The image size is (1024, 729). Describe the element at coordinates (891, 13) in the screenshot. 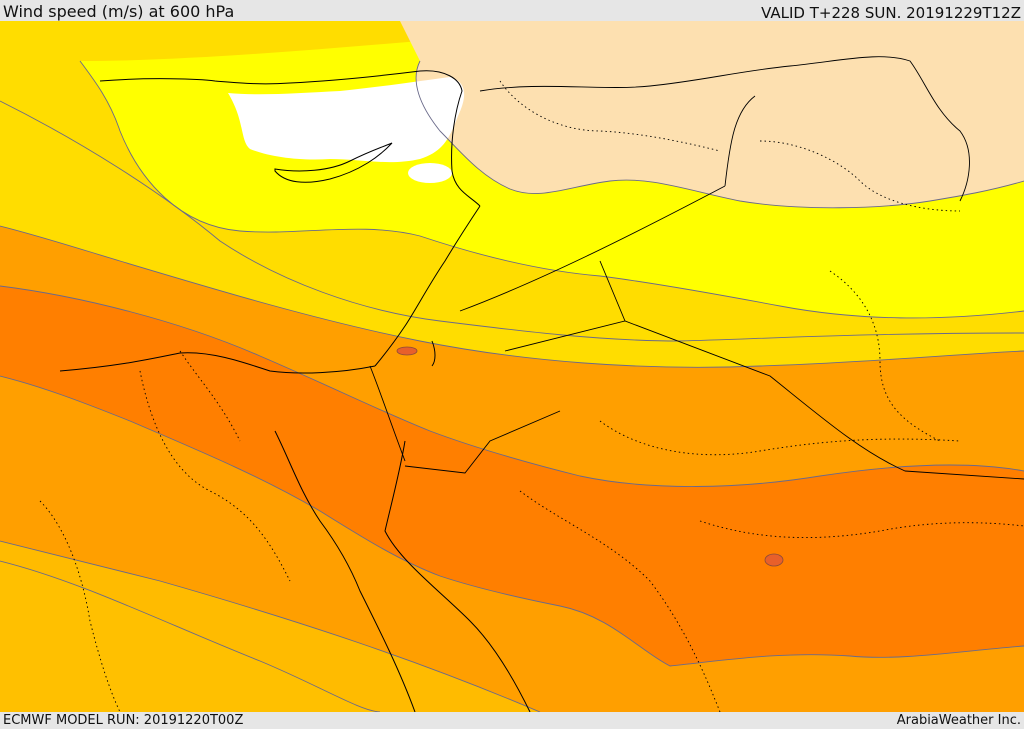

I see `valid-time-label: VALID T+228 SUN. 20191229T12Z` at that location.